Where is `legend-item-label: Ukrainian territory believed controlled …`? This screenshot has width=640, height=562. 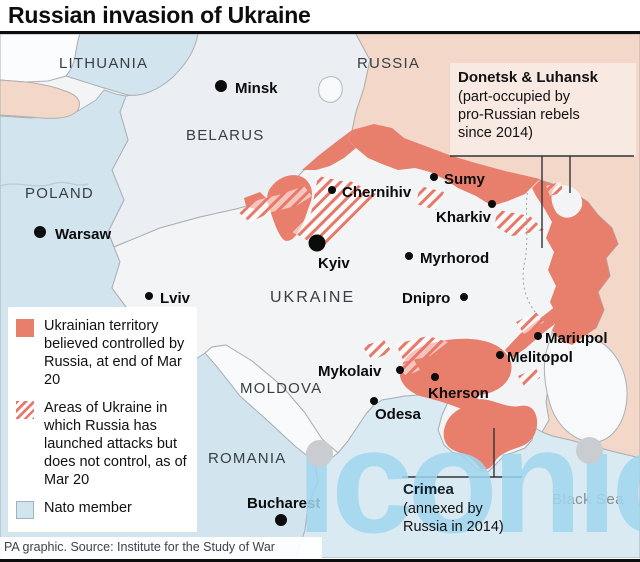 legend-item-label: Ukrainian territory believed controlled … is located at coordinates (114, 353).